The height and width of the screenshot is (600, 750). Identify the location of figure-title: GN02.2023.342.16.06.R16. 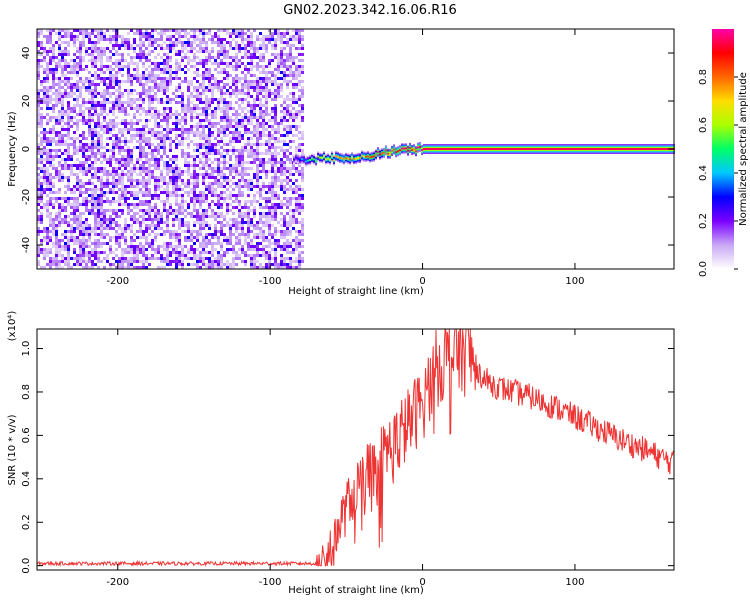
(370, 10).